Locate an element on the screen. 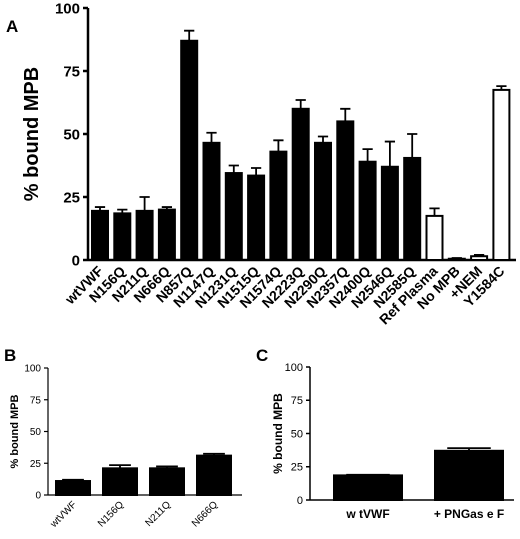  category-label-b-0: wtVWF is located at coordinates (63, 514).